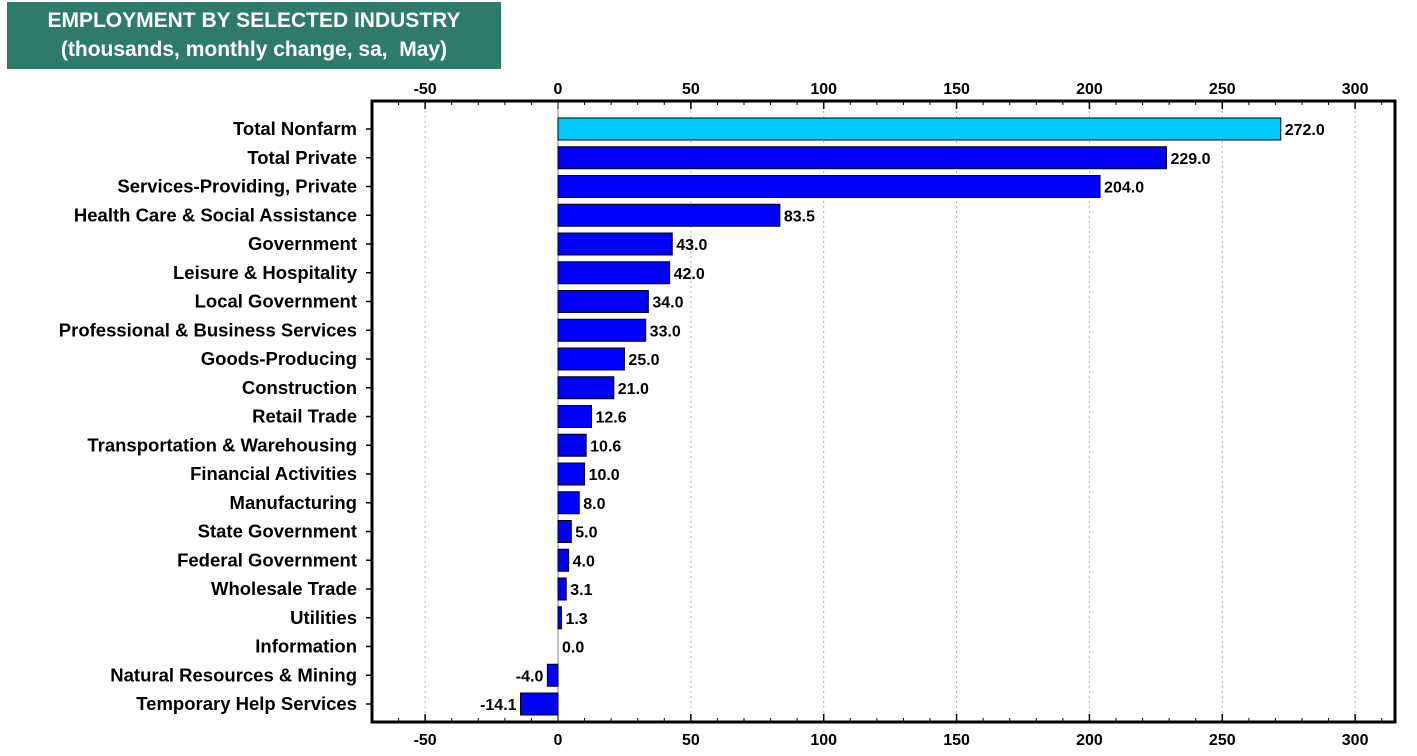  What do you see at coordinates (267, 559) in the screenshot?
I see `category-label: Federal Government` at bounding box center [267, 559].